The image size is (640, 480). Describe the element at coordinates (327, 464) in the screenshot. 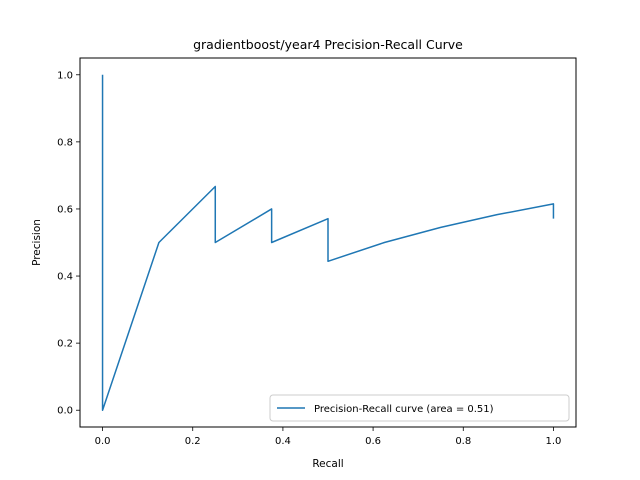

I see `x-axis-label: Recall` at that location.